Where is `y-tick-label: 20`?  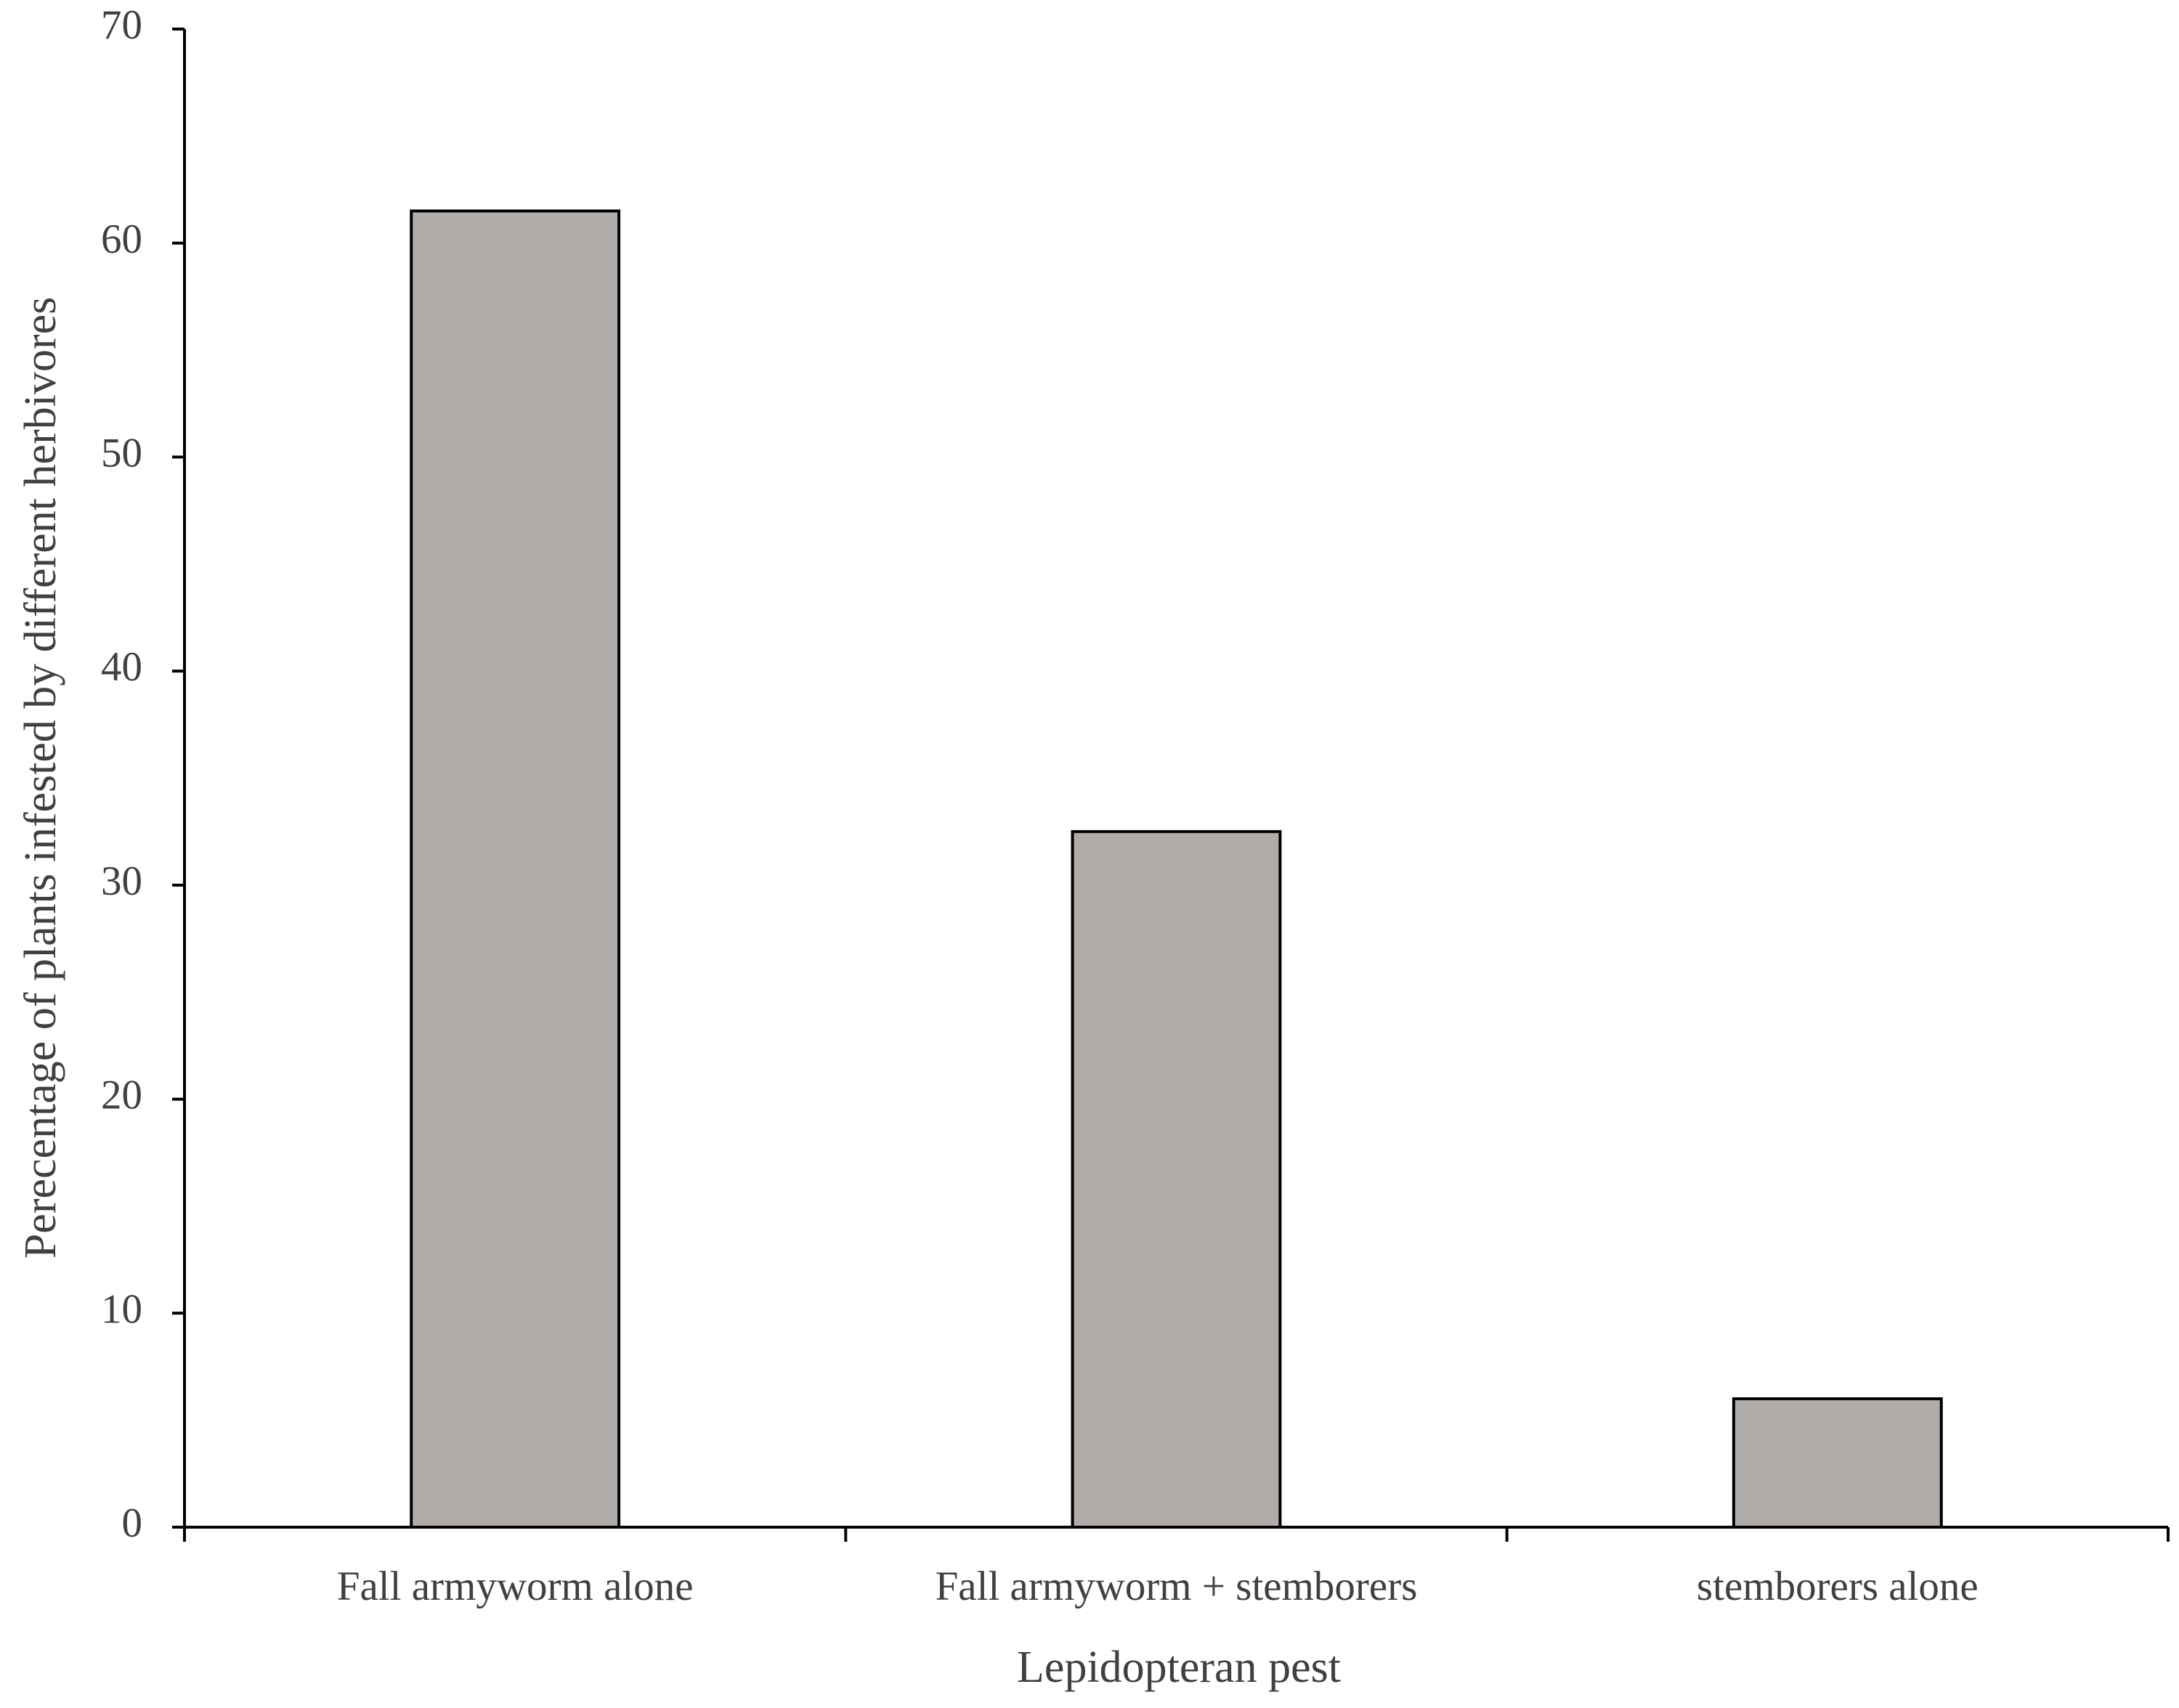
y-tick-label: 20 is located at coordinates (121, 1095).